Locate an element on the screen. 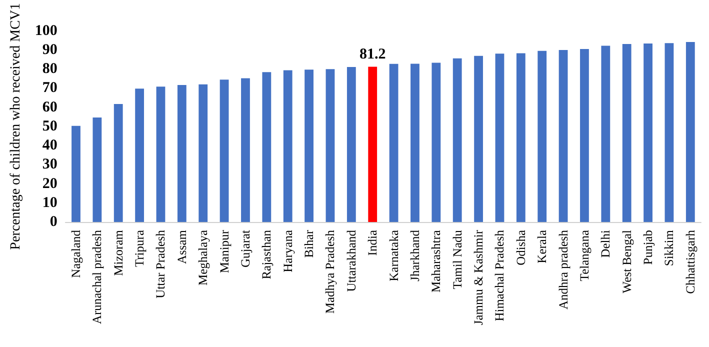 This screenshot has height=347, width=709. x-tick-label: Haryana is located at coordinates (287, 251).